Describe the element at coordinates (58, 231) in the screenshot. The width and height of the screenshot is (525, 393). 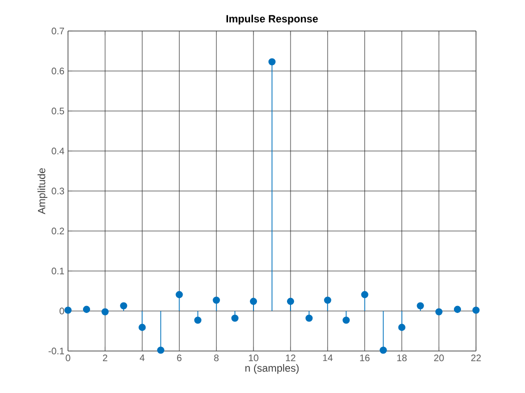
I see `y-tick-label: 0.2` at that location.